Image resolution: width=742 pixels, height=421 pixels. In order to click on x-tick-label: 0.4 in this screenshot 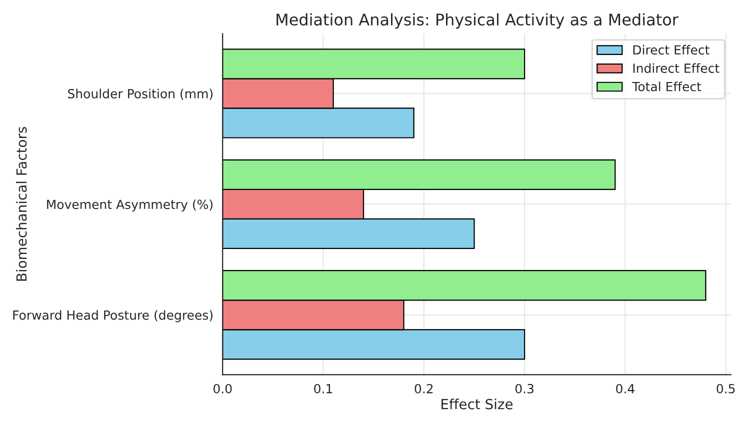, I will do `click(625, 389)`.